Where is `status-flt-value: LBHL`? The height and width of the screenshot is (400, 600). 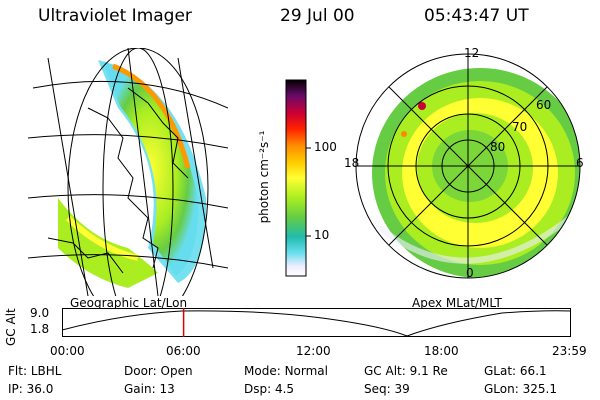
status-flt-value: LBHL is located at coordinates (46, 371).